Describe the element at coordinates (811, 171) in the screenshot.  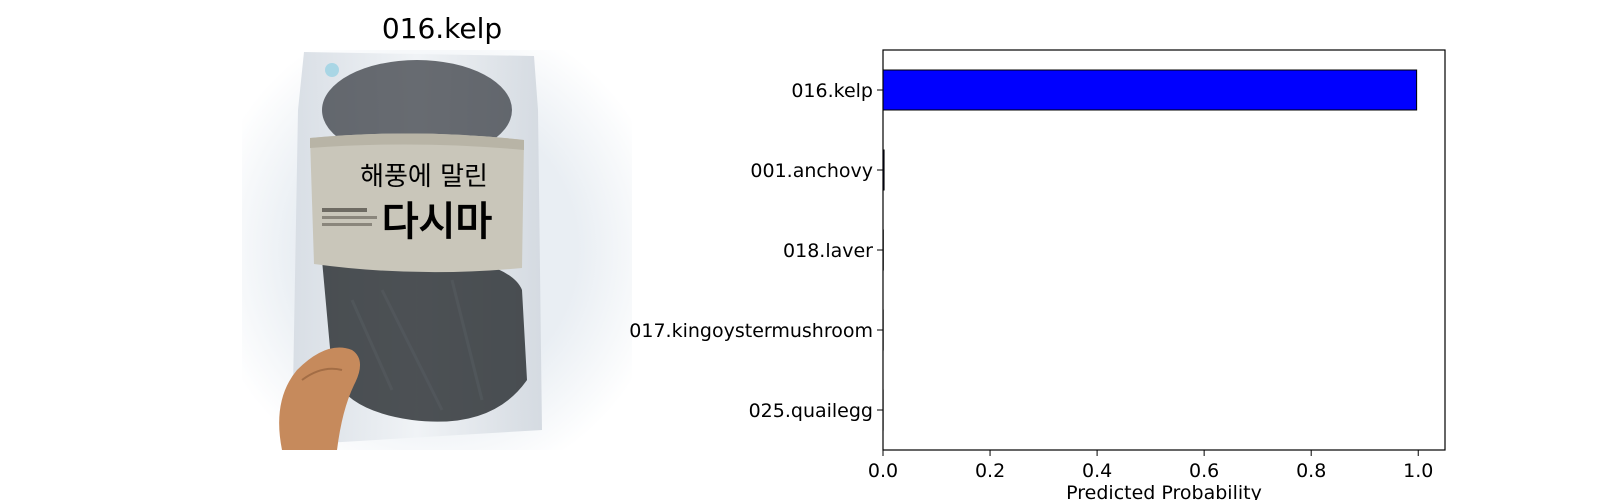
I see `y-tick-label: 001.anchovy` at that location.